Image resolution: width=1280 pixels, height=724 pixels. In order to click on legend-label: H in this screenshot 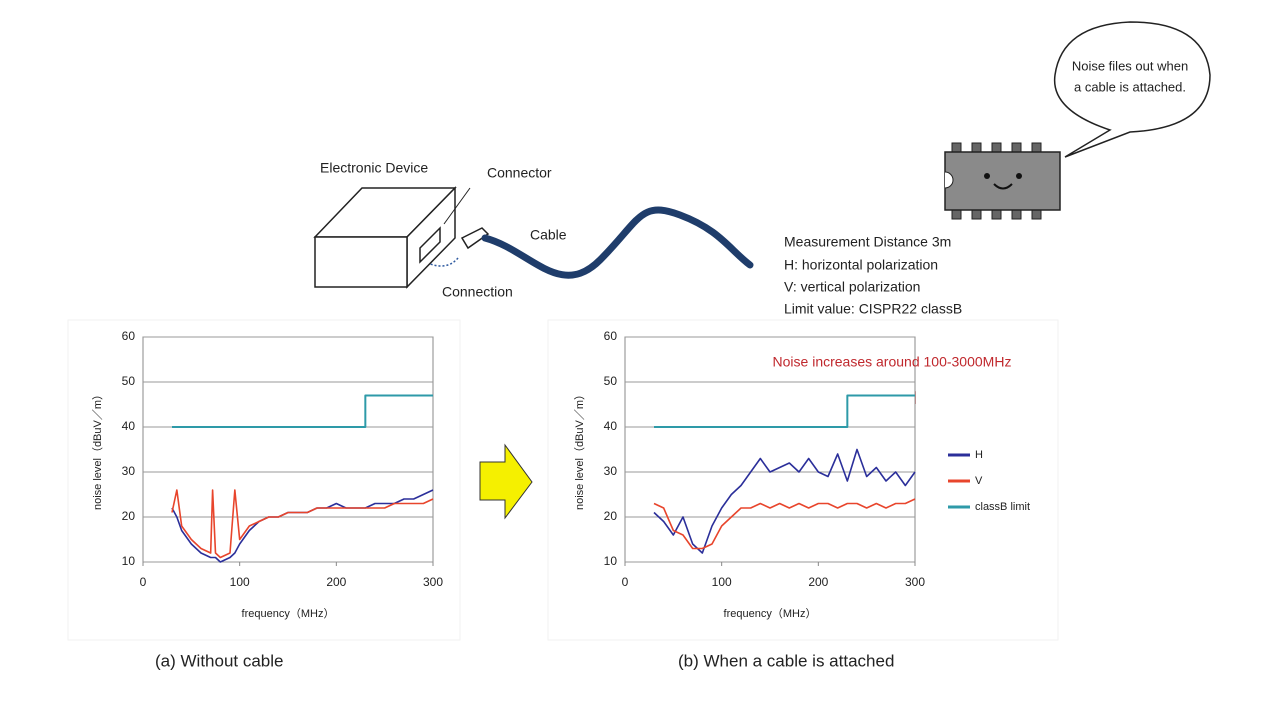, I will do `click(979, 455)`.